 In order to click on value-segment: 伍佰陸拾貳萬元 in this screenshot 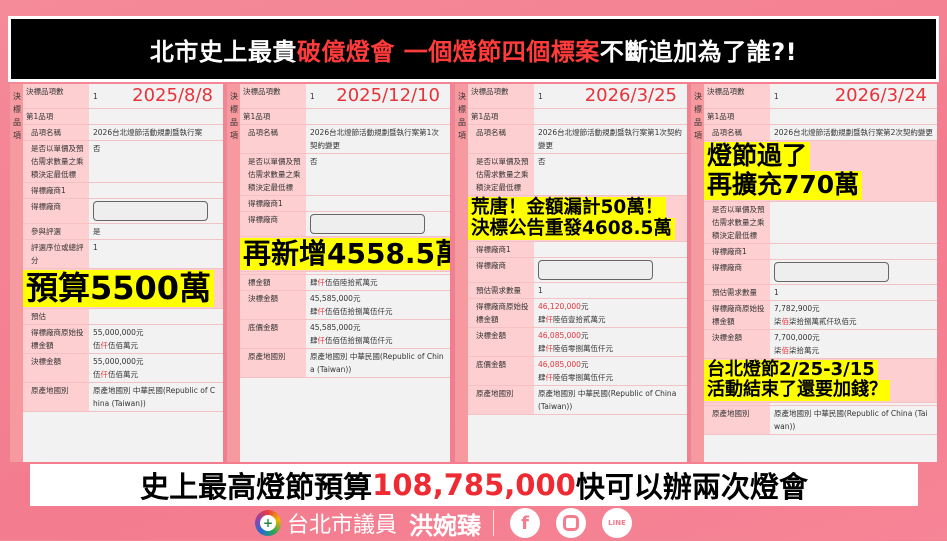, I will do `click(351, 283)`.